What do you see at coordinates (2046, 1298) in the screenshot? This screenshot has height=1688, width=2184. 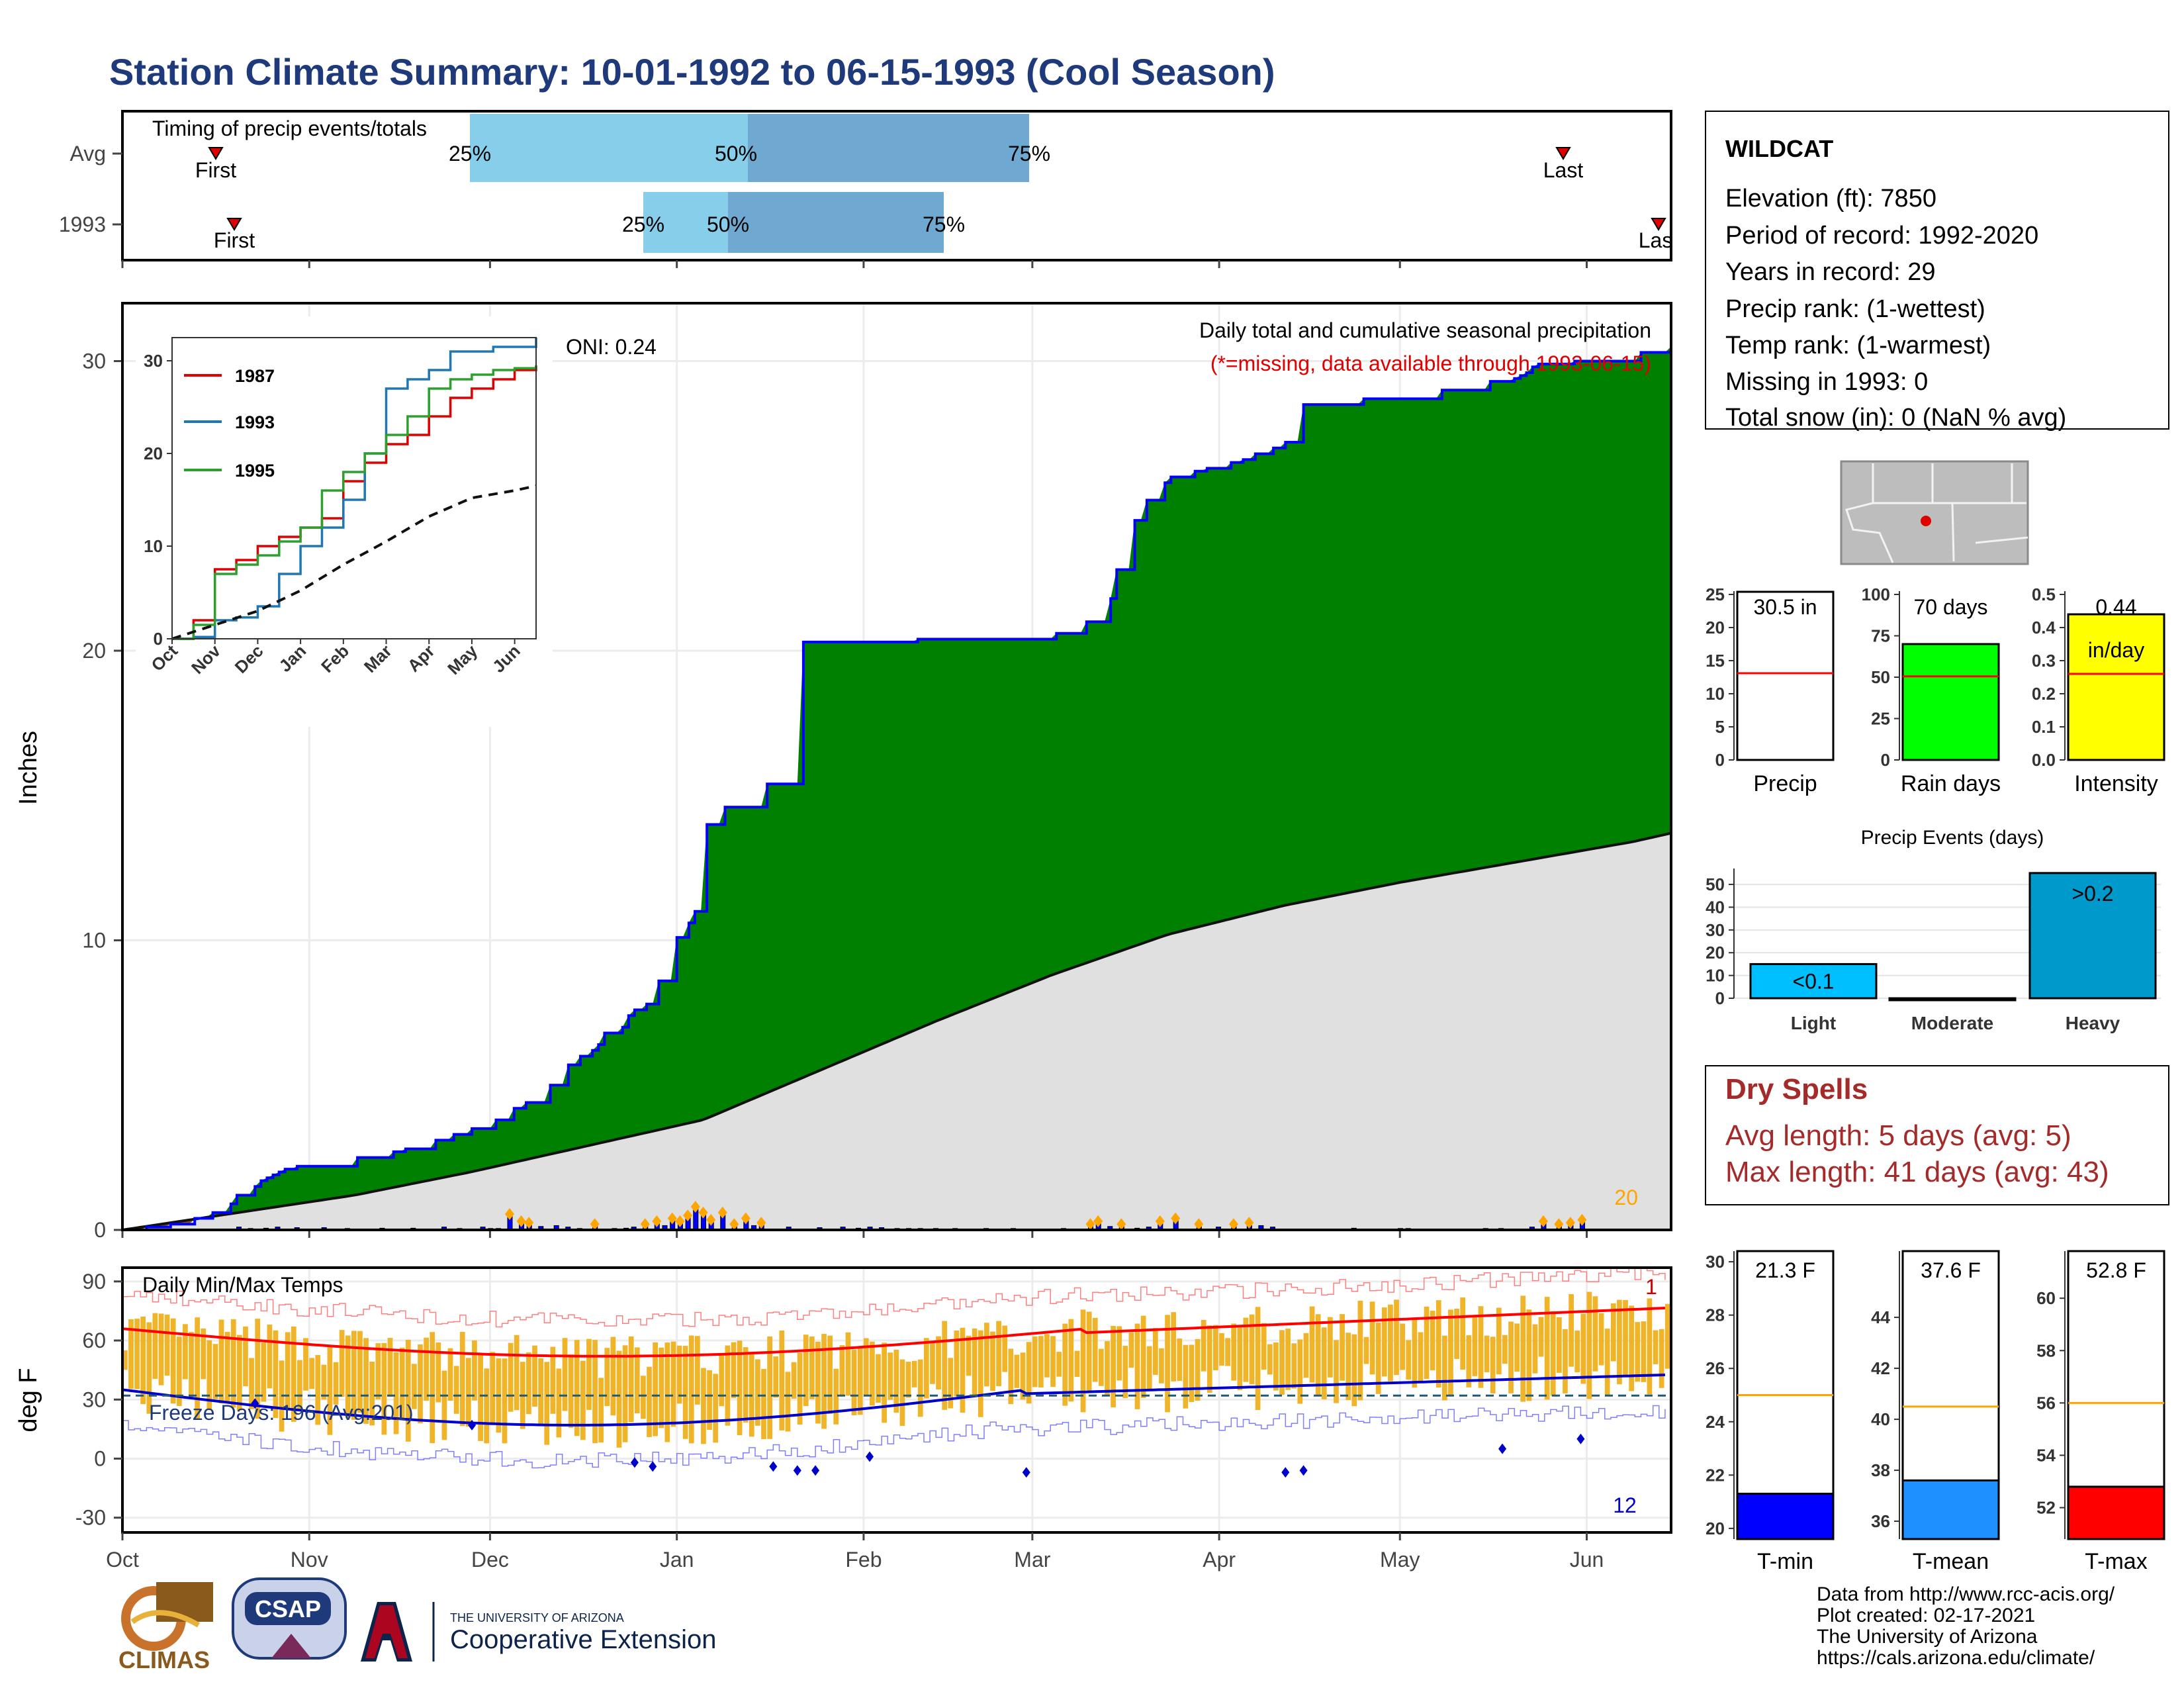 I see `temp-bar-tick-label: 60` at bounding box center [2046, 1298].